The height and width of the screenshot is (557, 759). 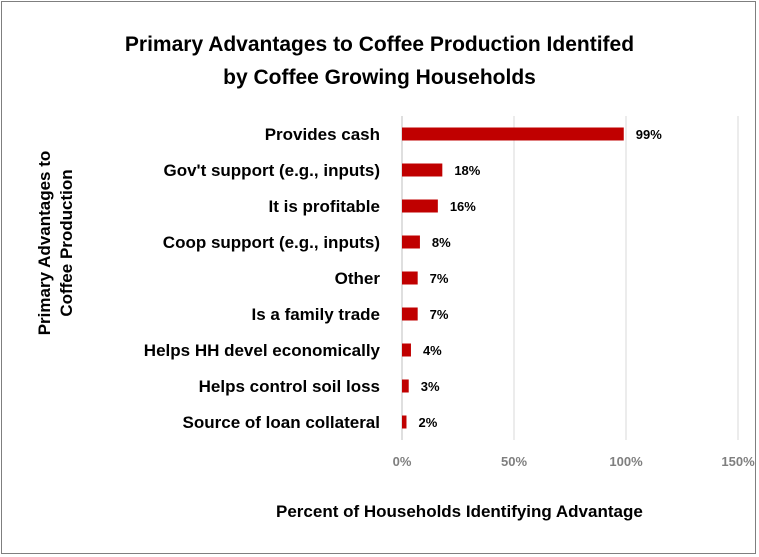 I want to click on data-label-6: 4%, so click(x=432, y=350).